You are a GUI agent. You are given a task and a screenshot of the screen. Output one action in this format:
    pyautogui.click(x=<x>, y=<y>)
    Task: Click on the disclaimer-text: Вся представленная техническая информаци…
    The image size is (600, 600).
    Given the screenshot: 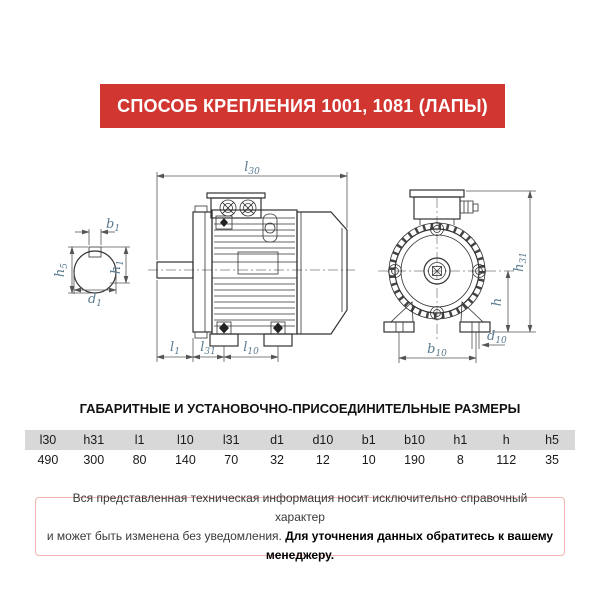 What is the action you would take?
    pyautogui.click(x=300, y=527)
    